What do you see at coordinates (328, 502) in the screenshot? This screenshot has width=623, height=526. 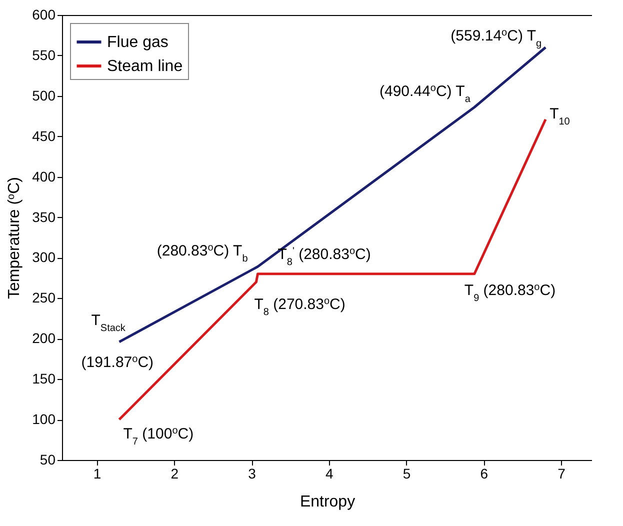 I see `x-axis-title: Entropy` at bounding box center [328, 502].